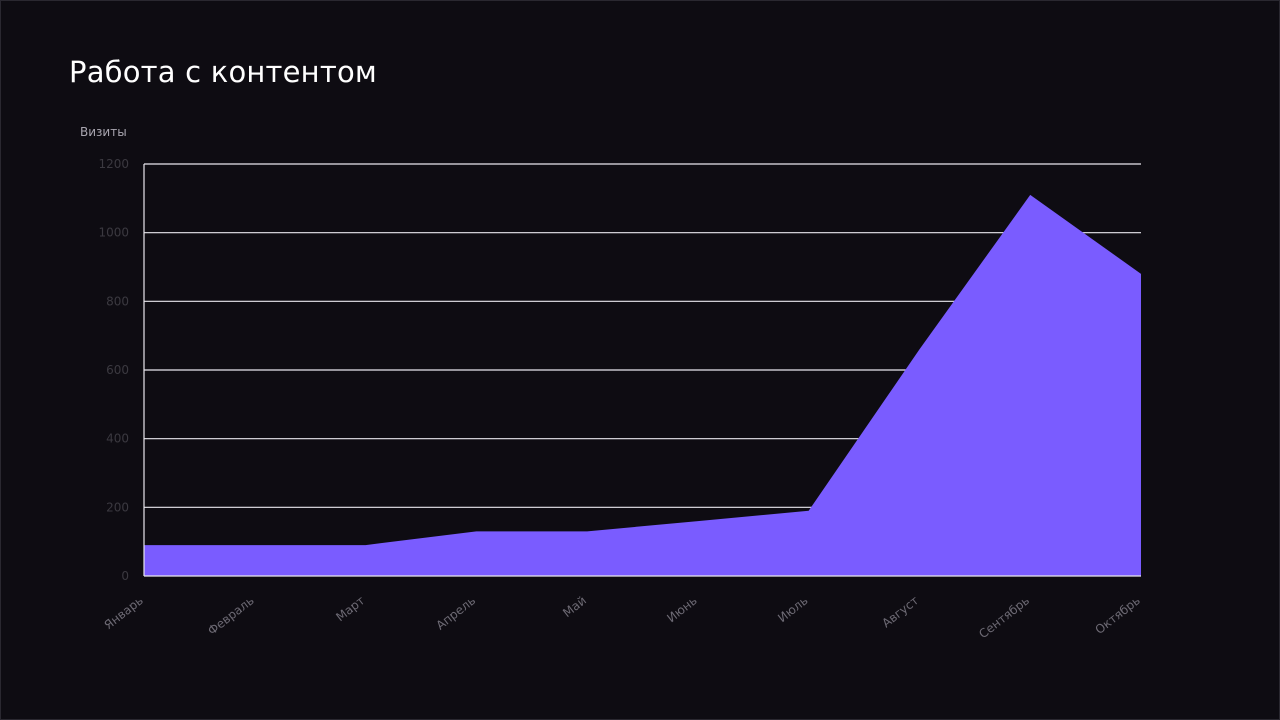  What do you see at coordinates (792, 609) in the screenshot?
I see `x-tick-label: Июль` at bounding box center [792, 609].